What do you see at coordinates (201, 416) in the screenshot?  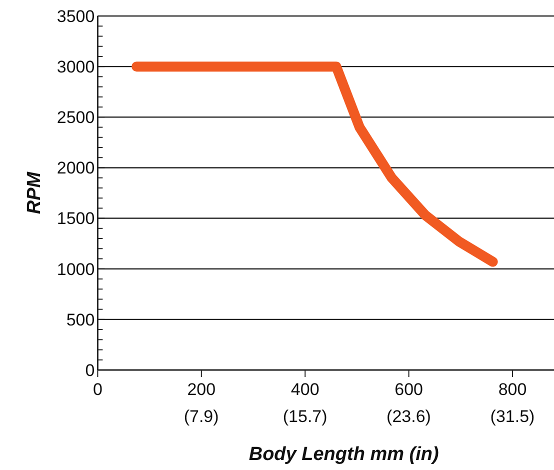 I see `x2-tick-label: (7.9)` at bounding box center [201, 416].